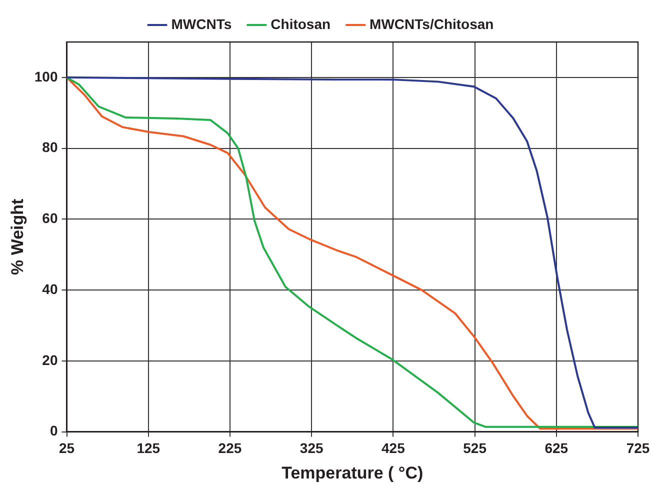 This screenshot has width=656, height=490. Describe the element at coordinates (353, 472) in the screenshot. I see `x-axis-title: Temperature ( °C)` at that location.